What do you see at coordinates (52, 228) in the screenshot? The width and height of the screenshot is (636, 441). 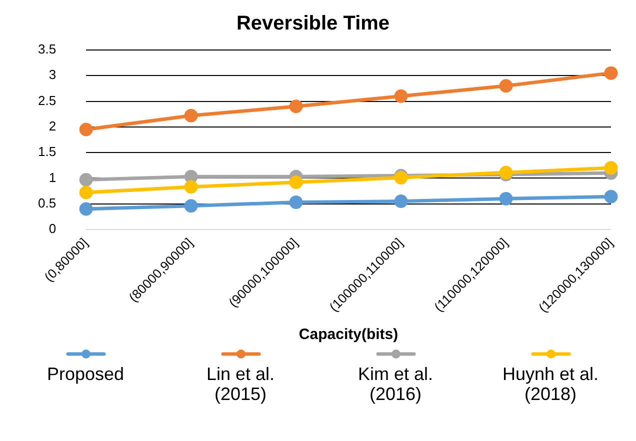 I see `y-tick-label: 0` at bounding box center [52, 228].